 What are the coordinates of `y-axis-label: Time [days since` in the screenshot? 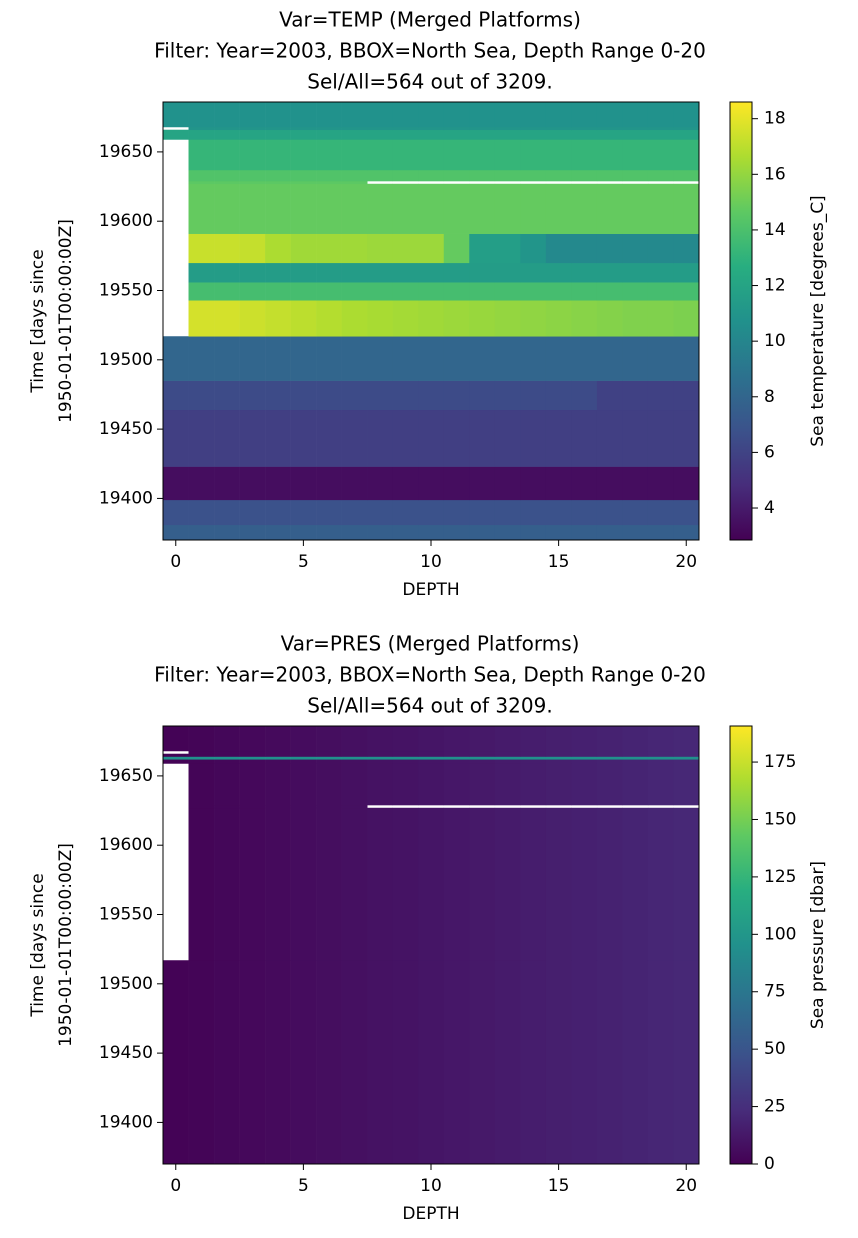 It's located at (38, 321).